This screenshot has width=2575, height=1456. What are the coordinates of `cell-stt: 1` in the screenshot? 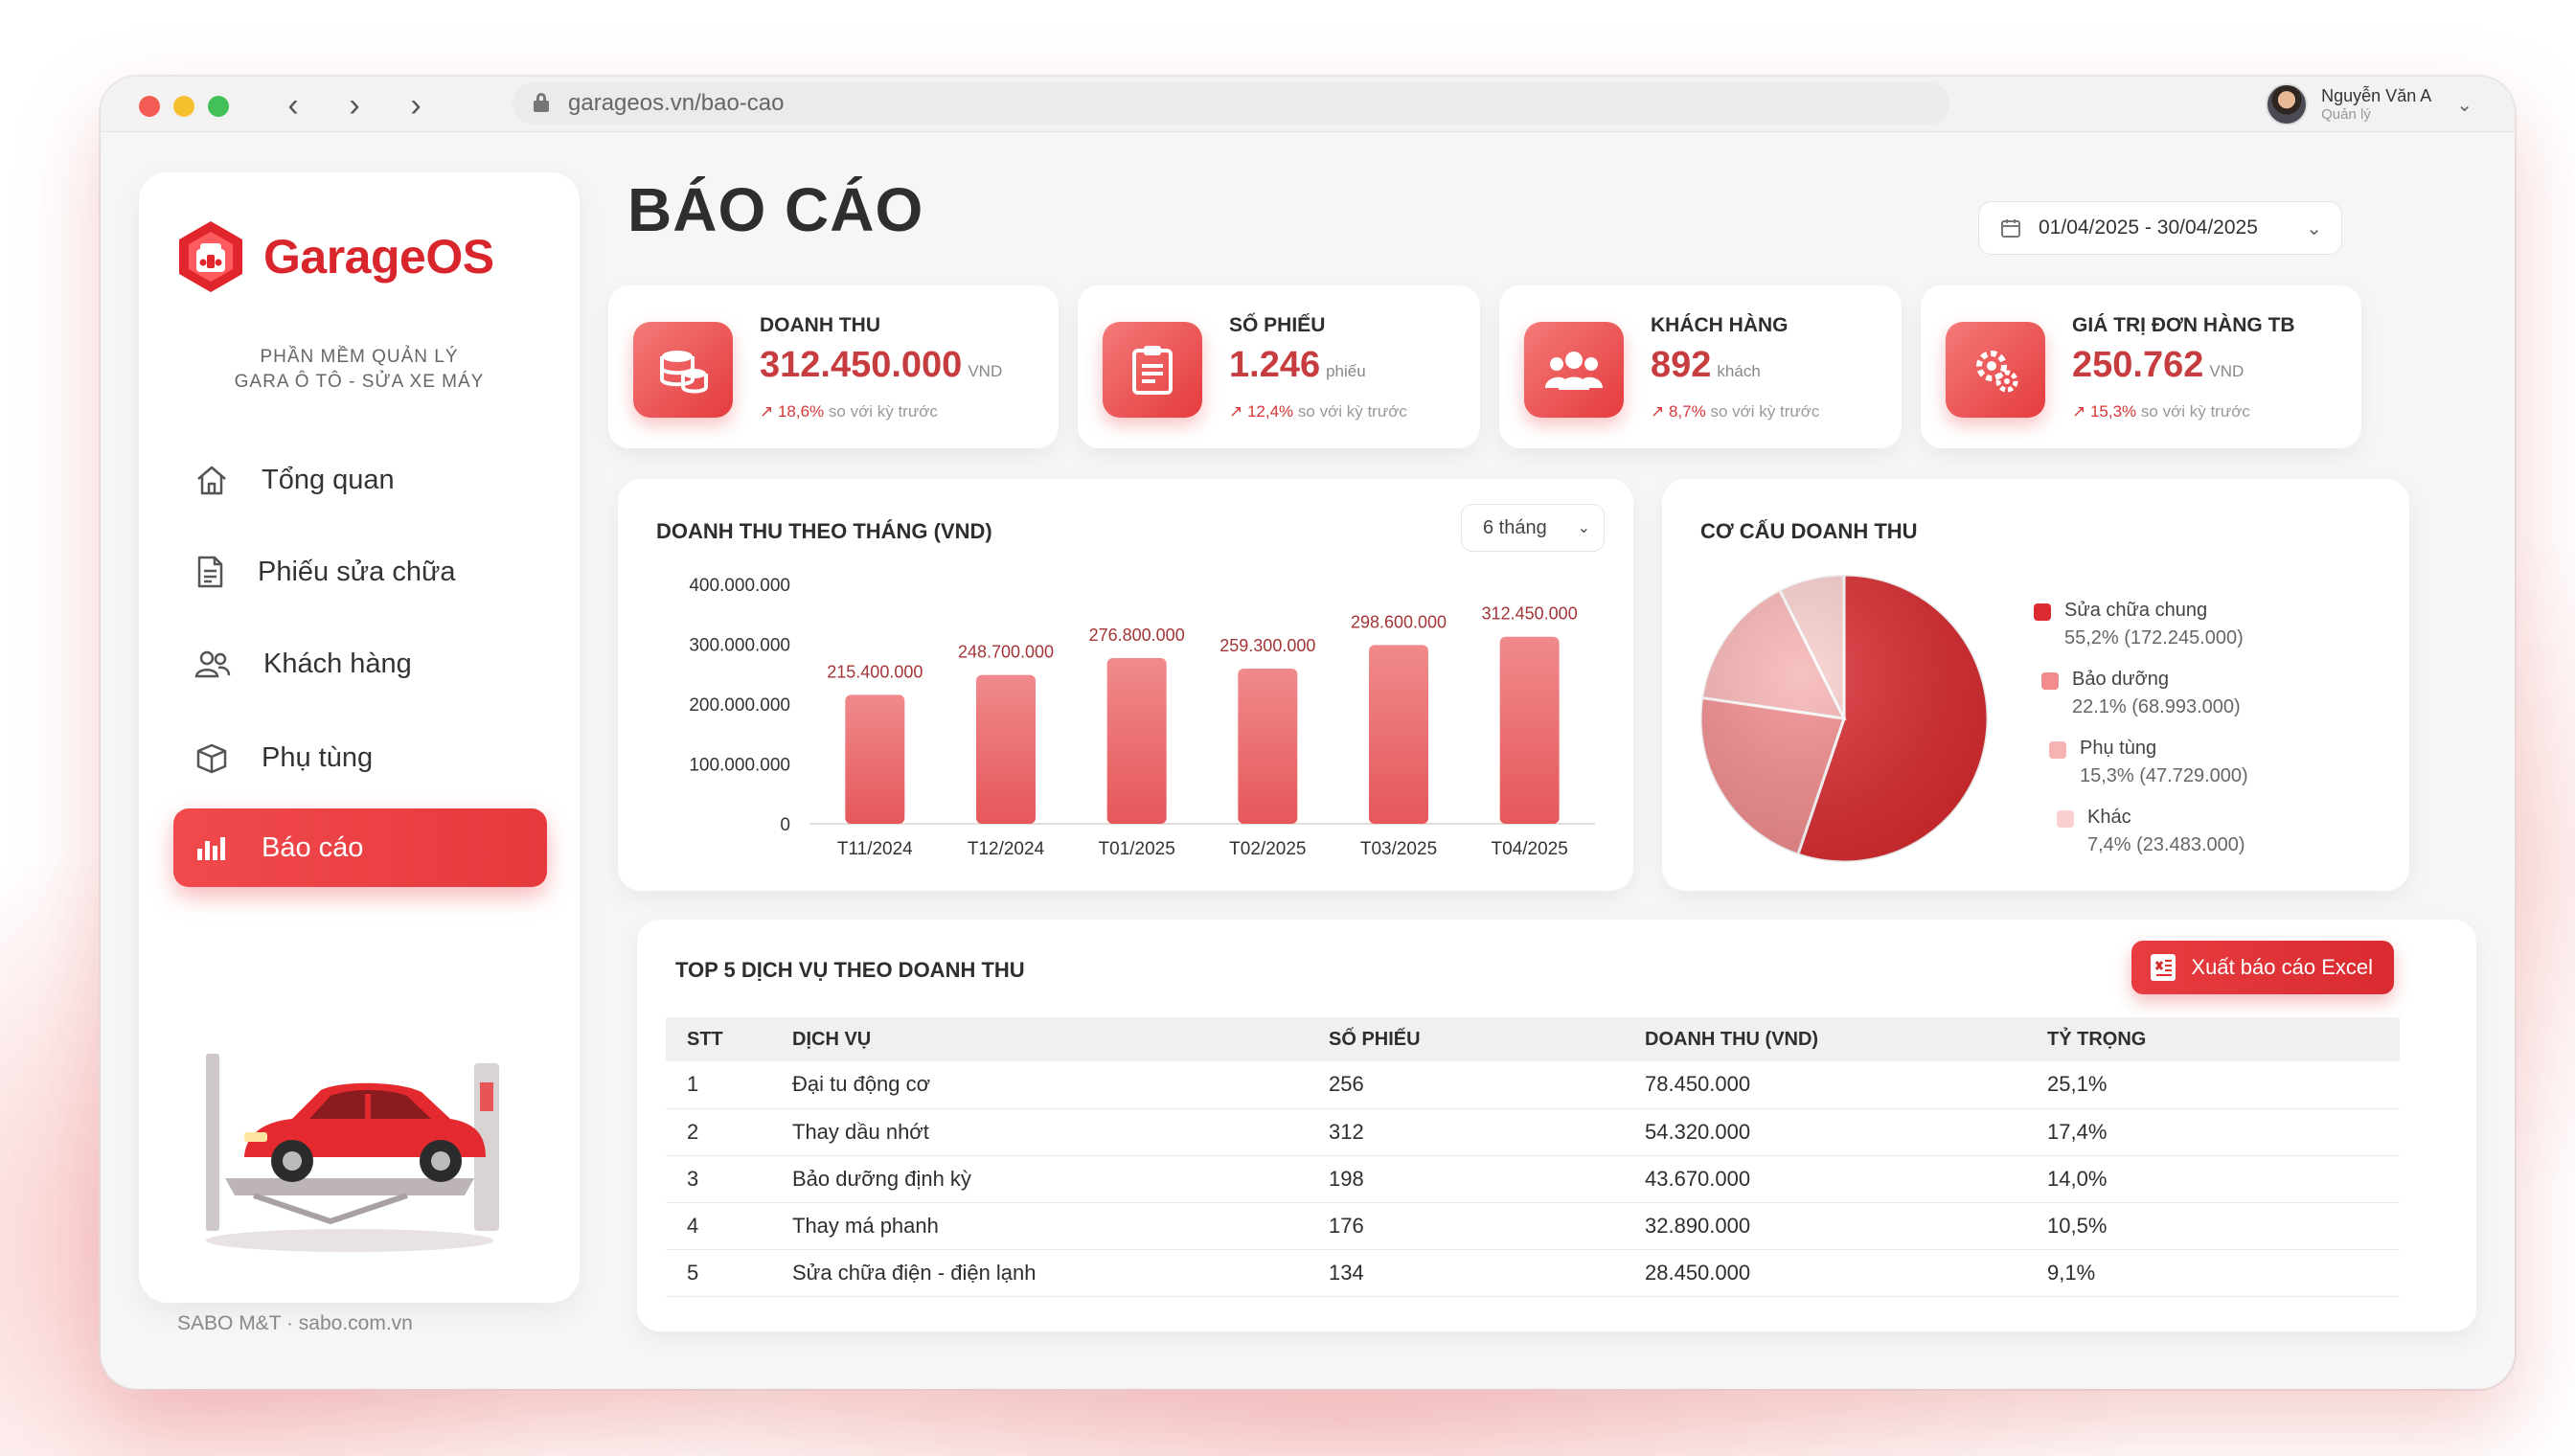 It's located at (718, 1085).